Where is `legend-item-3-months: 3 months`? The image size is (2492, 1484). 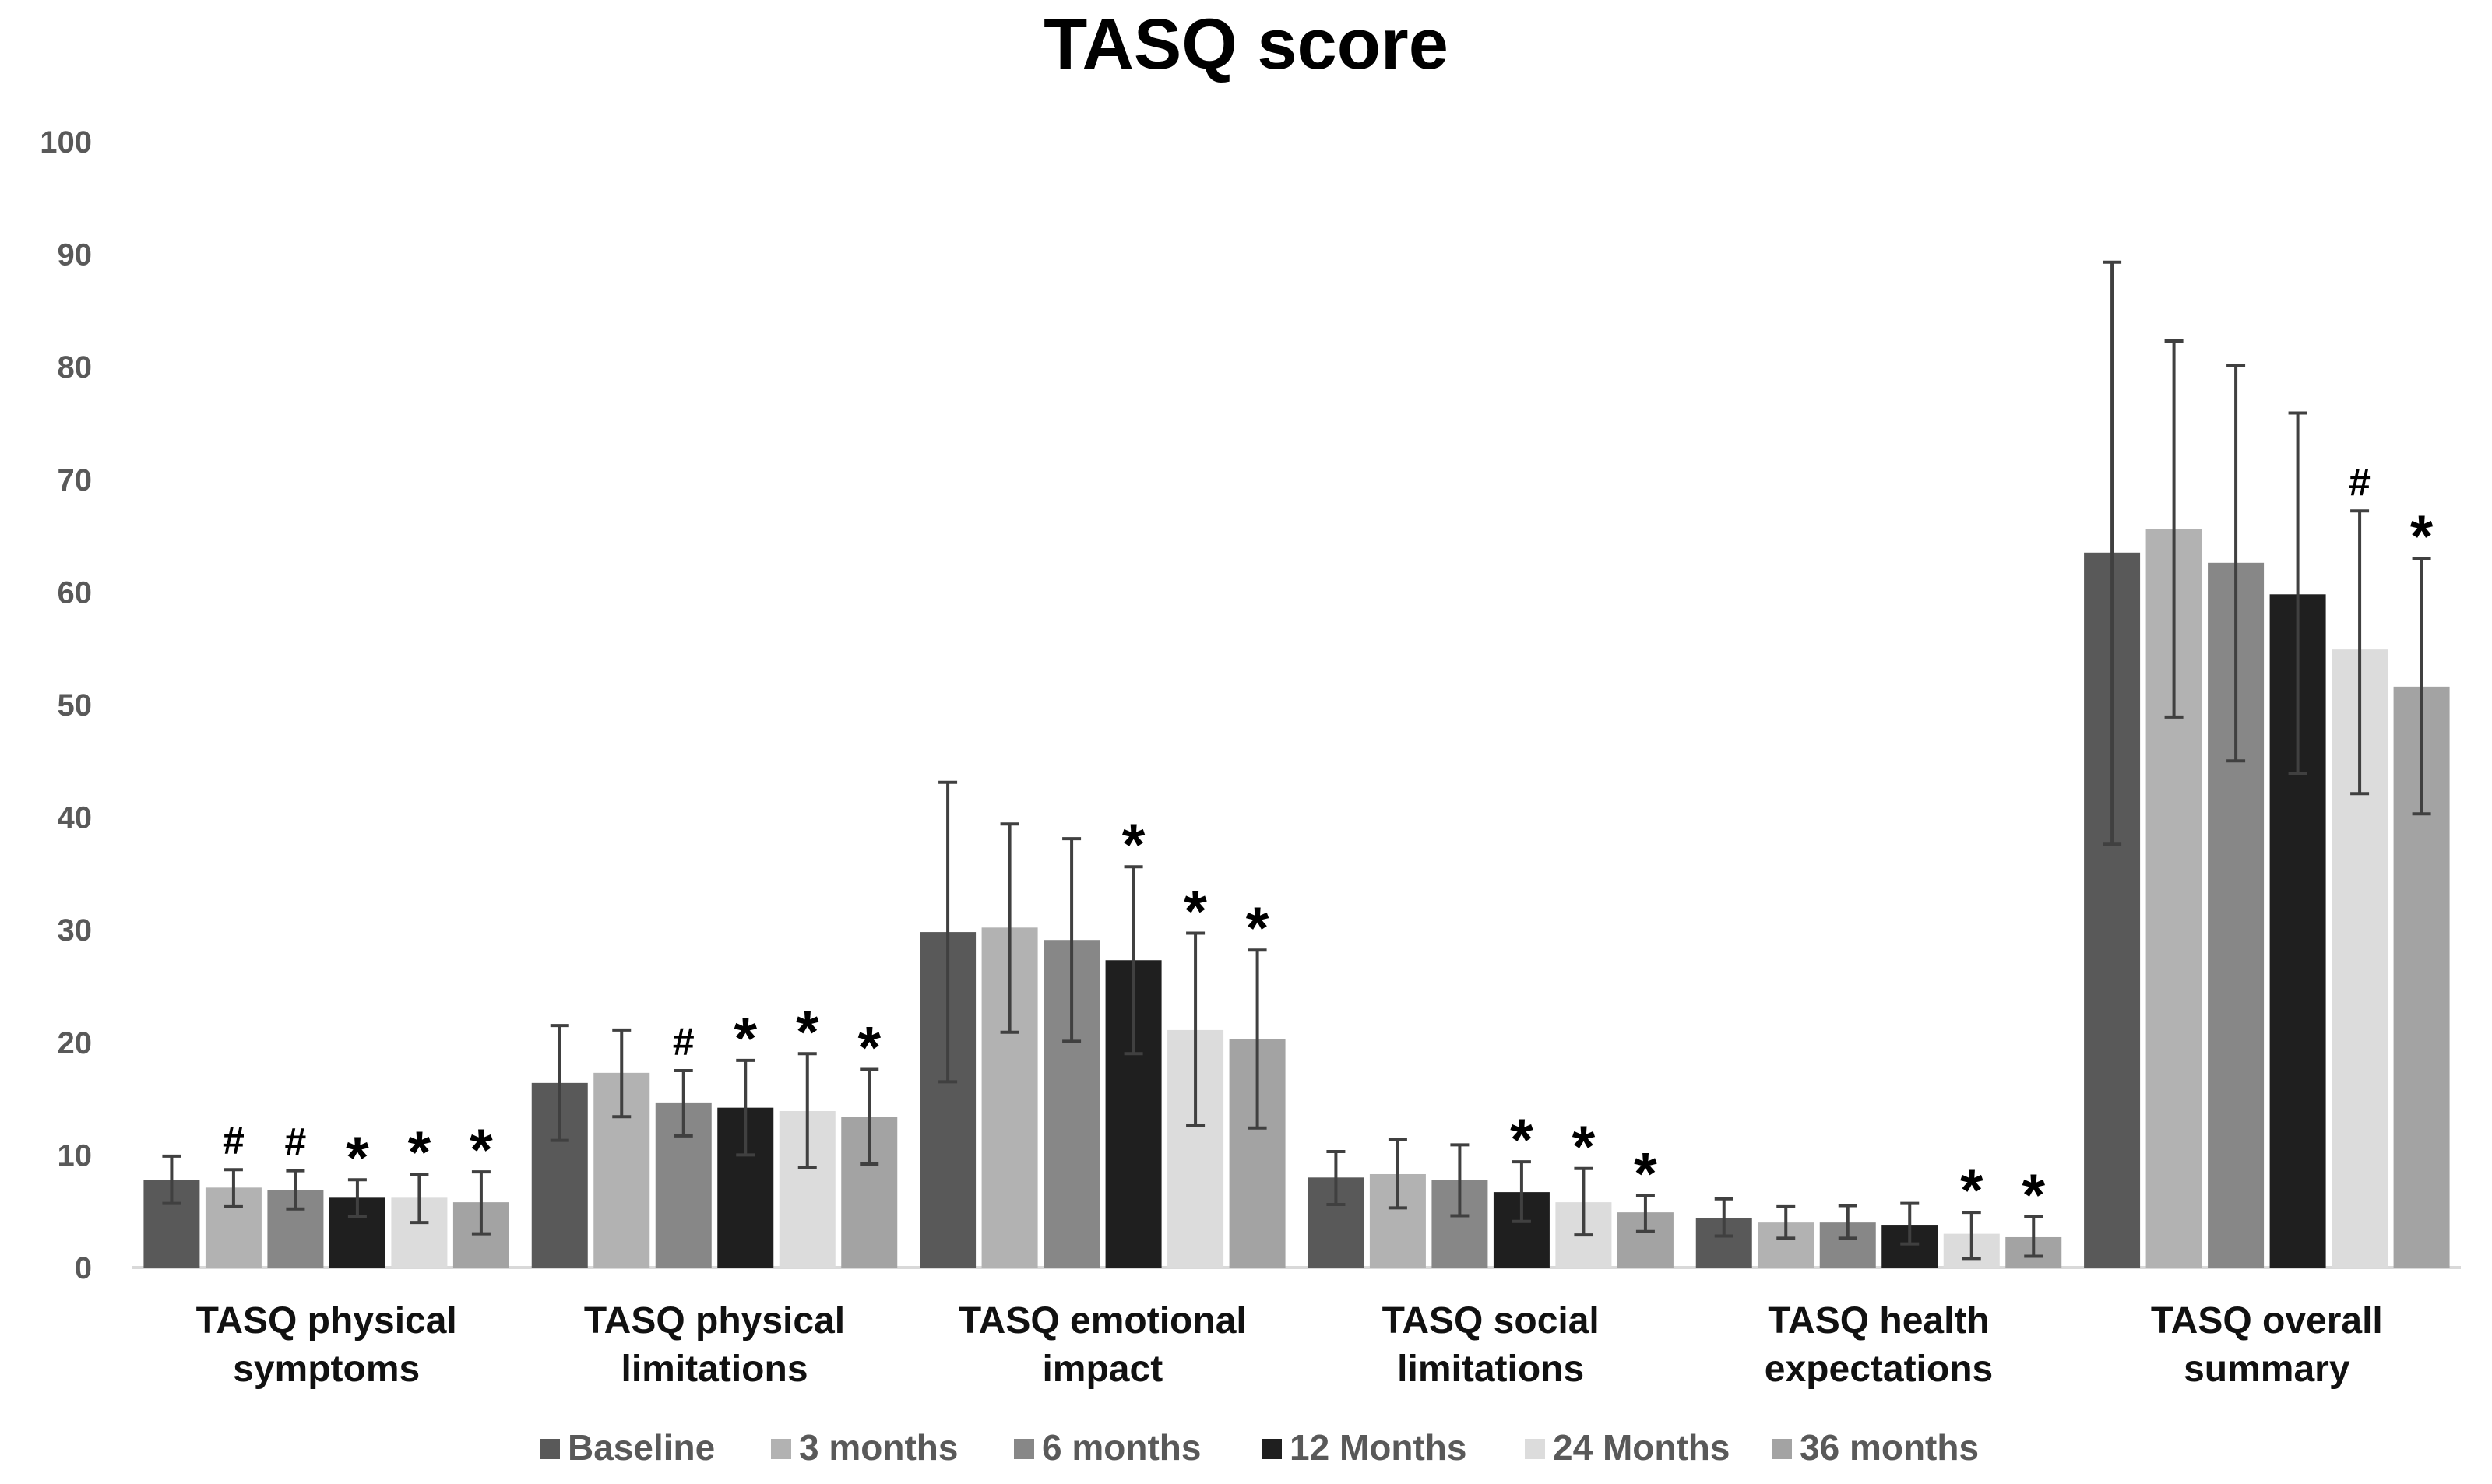 legend-item-3-months: 3 months is located at coordinates (865, 1447).